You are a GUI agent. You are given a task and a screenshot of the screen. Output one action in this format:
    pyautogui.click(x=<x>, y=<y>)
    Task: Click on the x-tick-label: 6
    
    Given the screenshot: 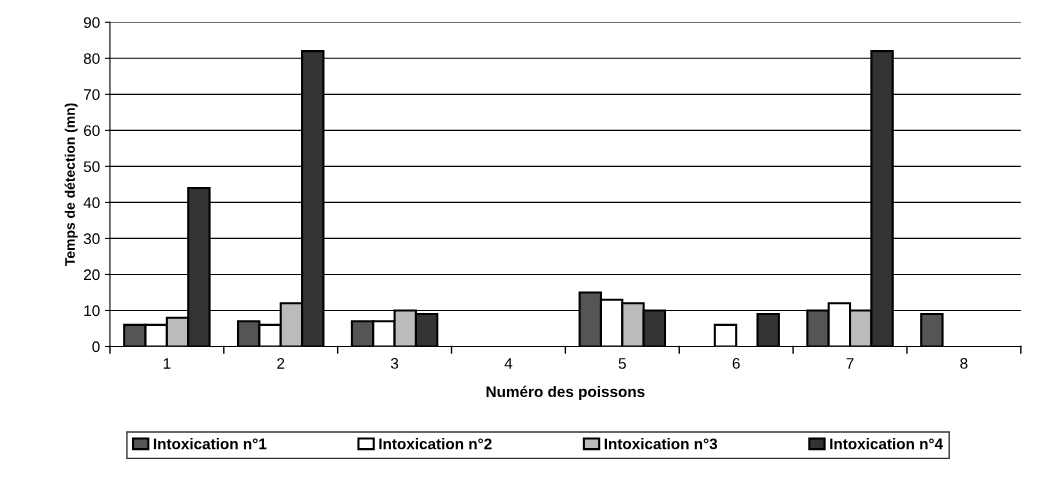 What is the action you would take?
    pyautogui.click(x=736, y=363)
    